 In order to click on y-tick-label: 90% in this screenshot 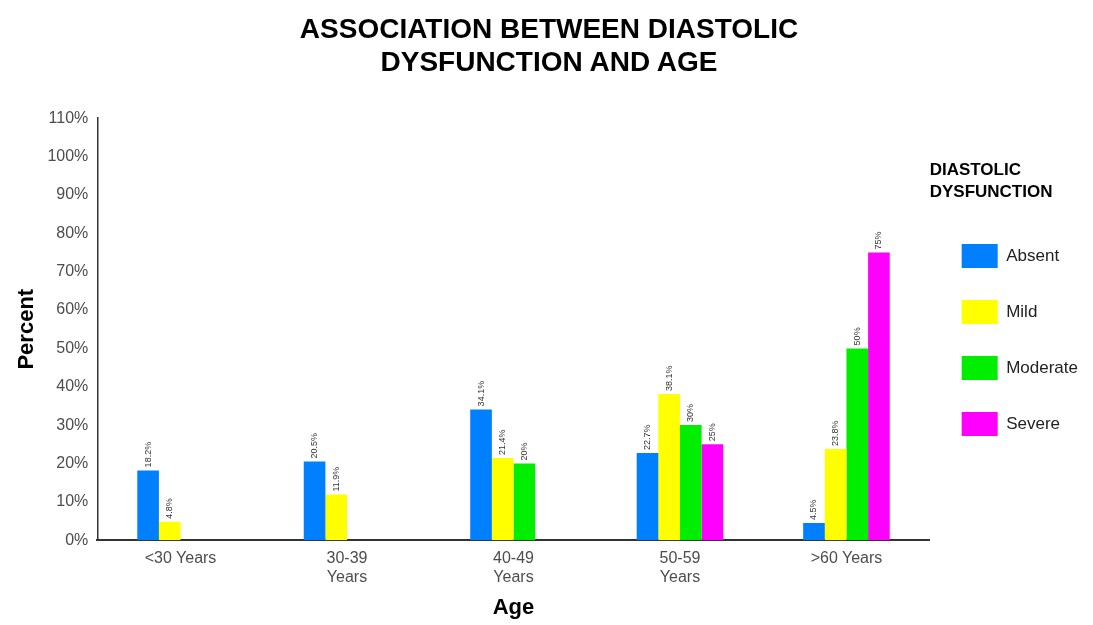, I will do `click(72, 194)`.